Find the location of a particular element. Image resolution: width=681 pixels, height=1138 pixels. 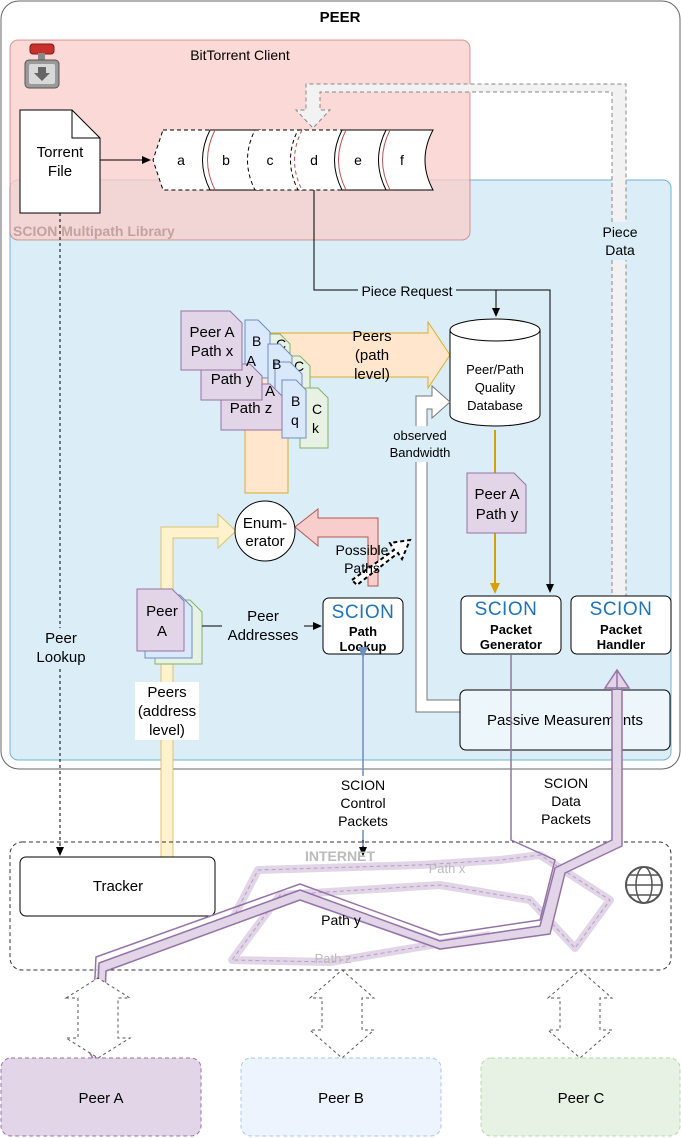

passive-measurements-box: Passive Measurements is located at coordinates (565, 720).